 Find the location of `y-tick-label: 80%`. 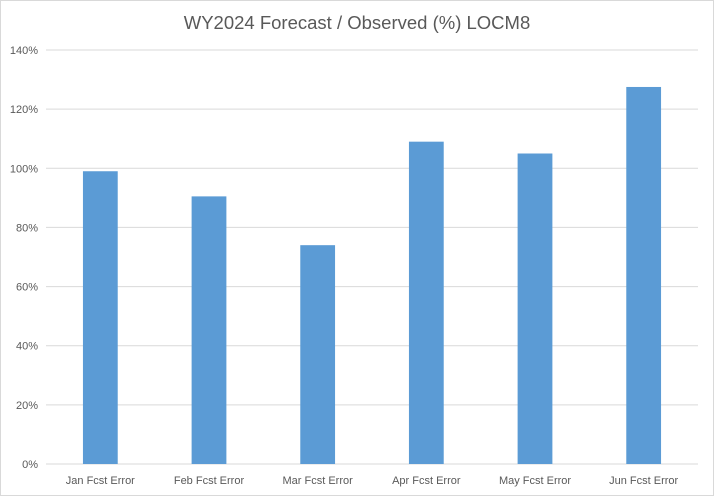

y-tick-label: 80% is located at coordinates (27, 228).